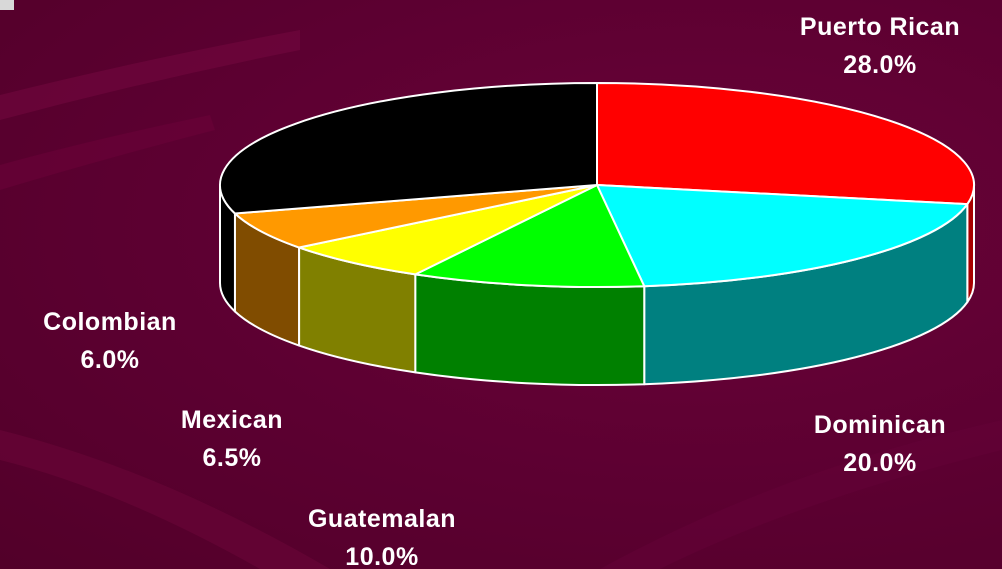  I want to click on label-colombian: Colombian, so click(110, 322).